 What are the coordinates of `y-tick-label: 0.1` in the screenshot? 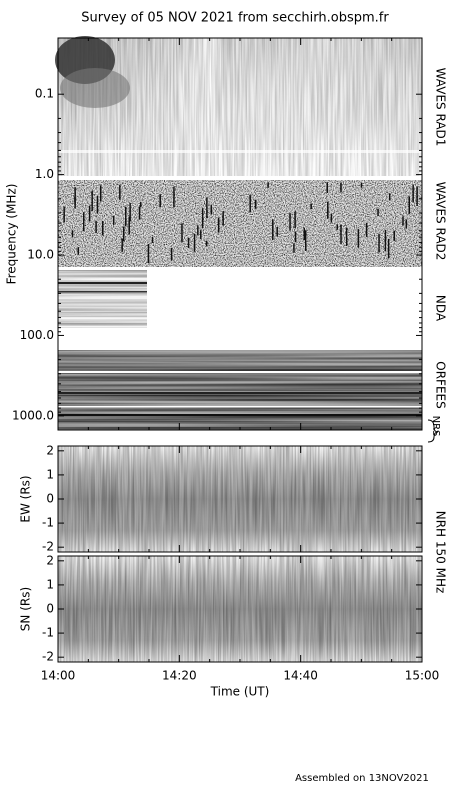 It's located at (44, 94).